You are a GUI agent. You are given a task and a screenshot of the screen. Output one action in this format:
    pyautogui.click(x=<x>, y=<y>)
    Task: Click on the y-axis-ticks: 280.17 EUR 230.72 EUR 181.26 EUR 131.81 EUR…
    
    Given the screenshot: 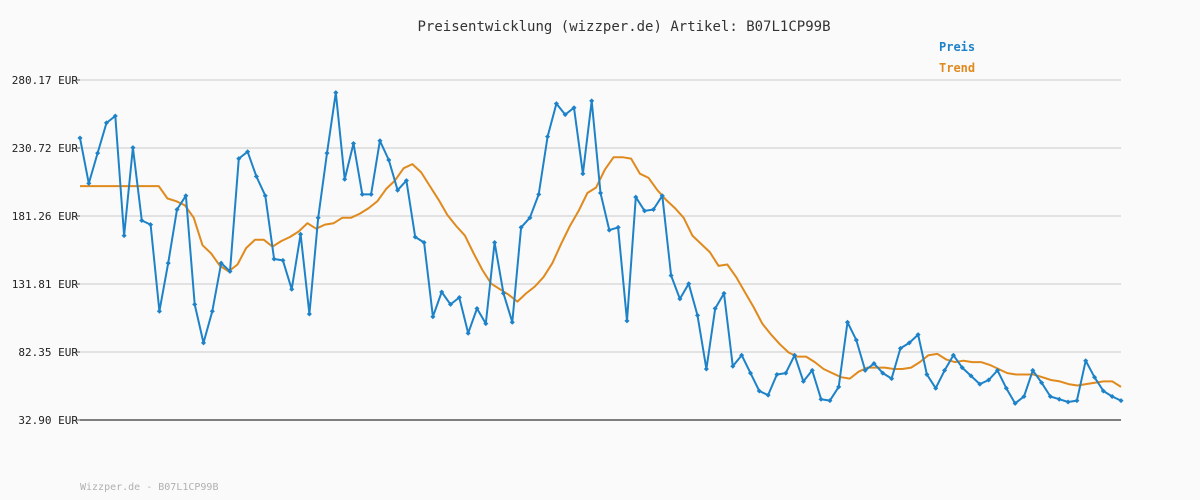 What is the action you would take?
    pyautogui.click(x=46, y=250)
    